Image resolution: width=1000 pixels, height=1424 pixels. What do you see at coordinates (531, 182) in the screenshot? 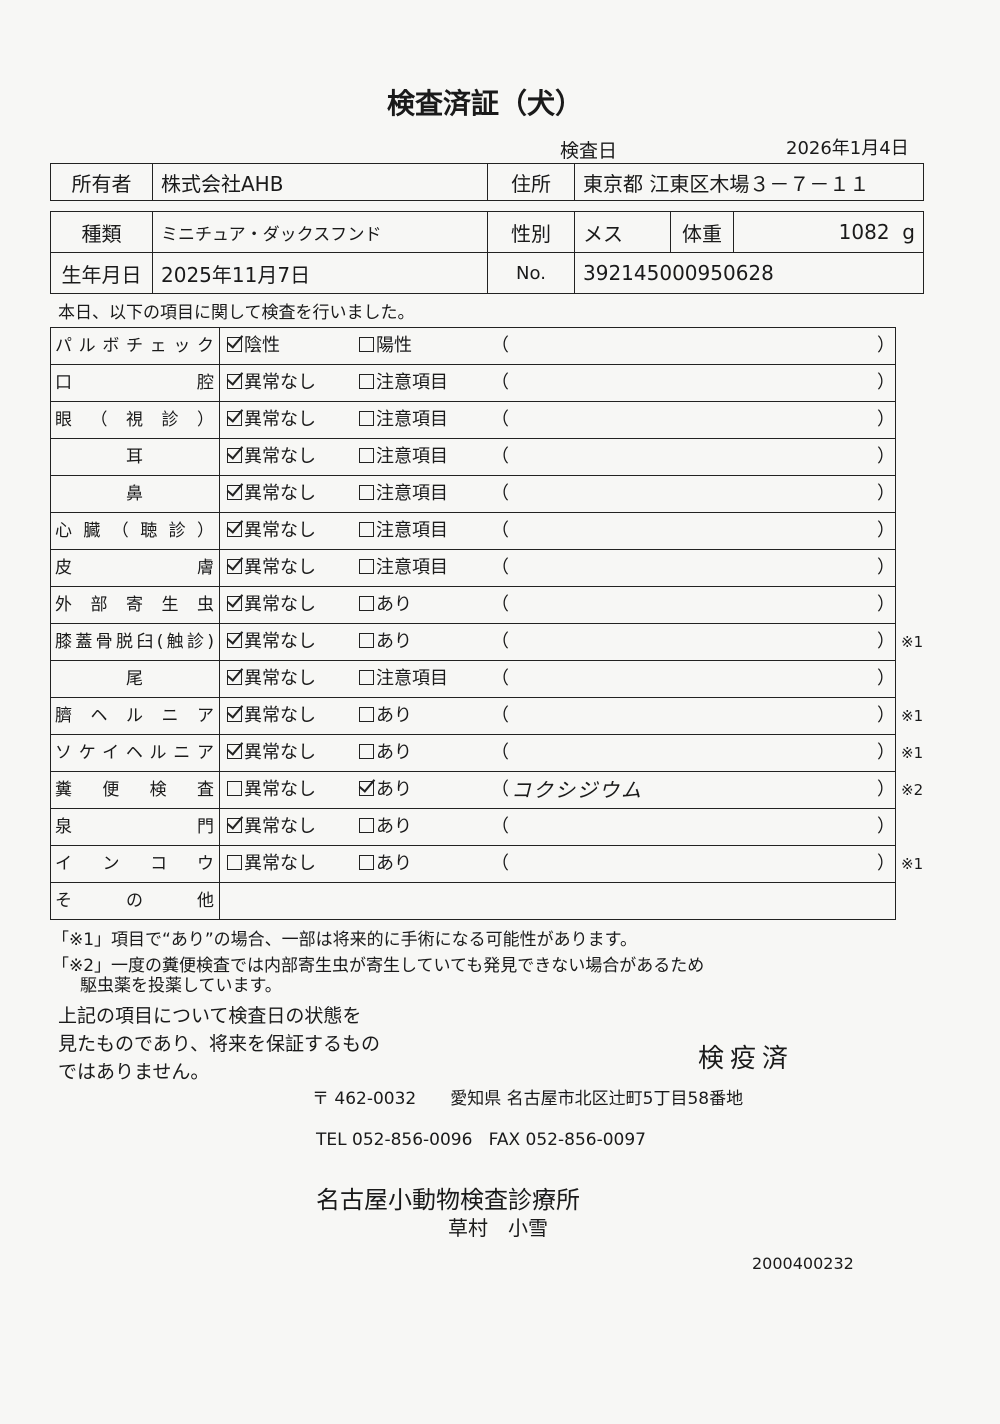
I see `address-label: 住所` at bounding box center [531, 182].